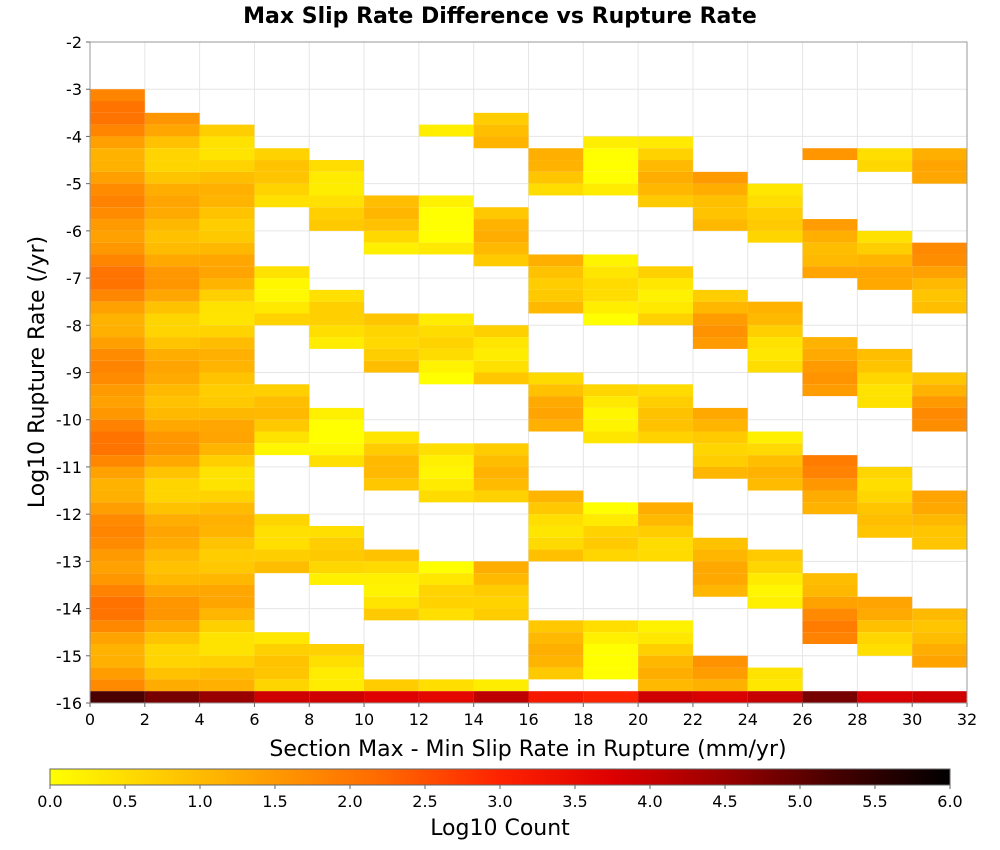  What do you see at coordinates (309, 719) in the screenshot?
I see `x-tick-label: 8` at bounding box center [309, 719].